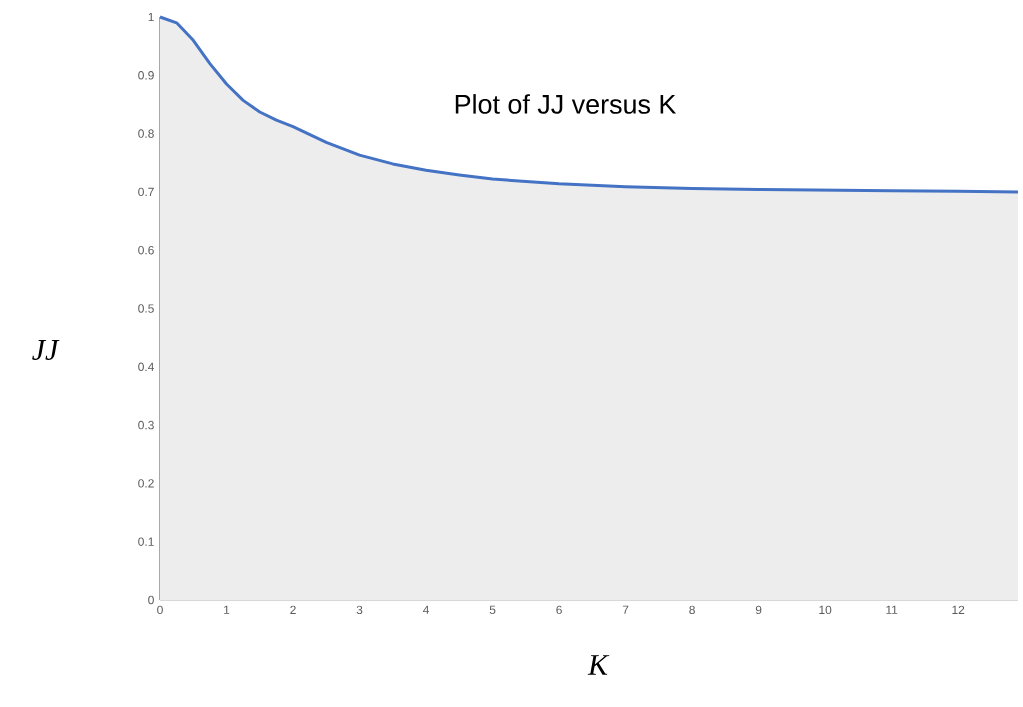 The width and height of the screenshot is (1023, 707). What do you see at coordinates (146, 133) in the screenshot?
I see `y-tick-label: 0.8` at bounding box center [146, 133].